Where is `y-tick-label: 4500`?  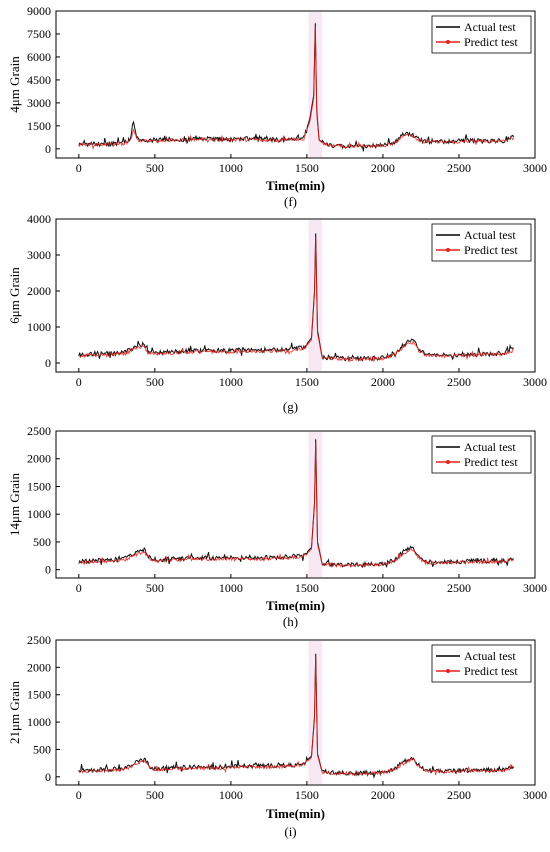 y-tick-label: 4500 is located at coordinates (39, 80).